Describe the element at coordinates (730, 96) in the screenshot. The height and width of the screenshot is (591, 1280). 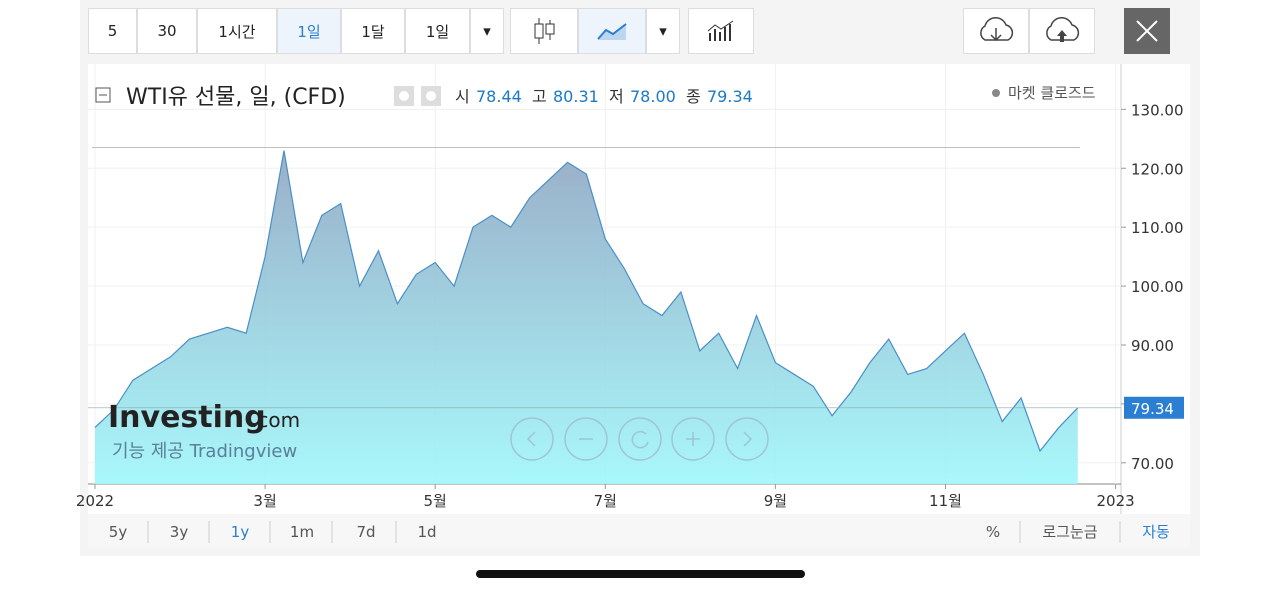
I see `close-value: 79.34` at that location.